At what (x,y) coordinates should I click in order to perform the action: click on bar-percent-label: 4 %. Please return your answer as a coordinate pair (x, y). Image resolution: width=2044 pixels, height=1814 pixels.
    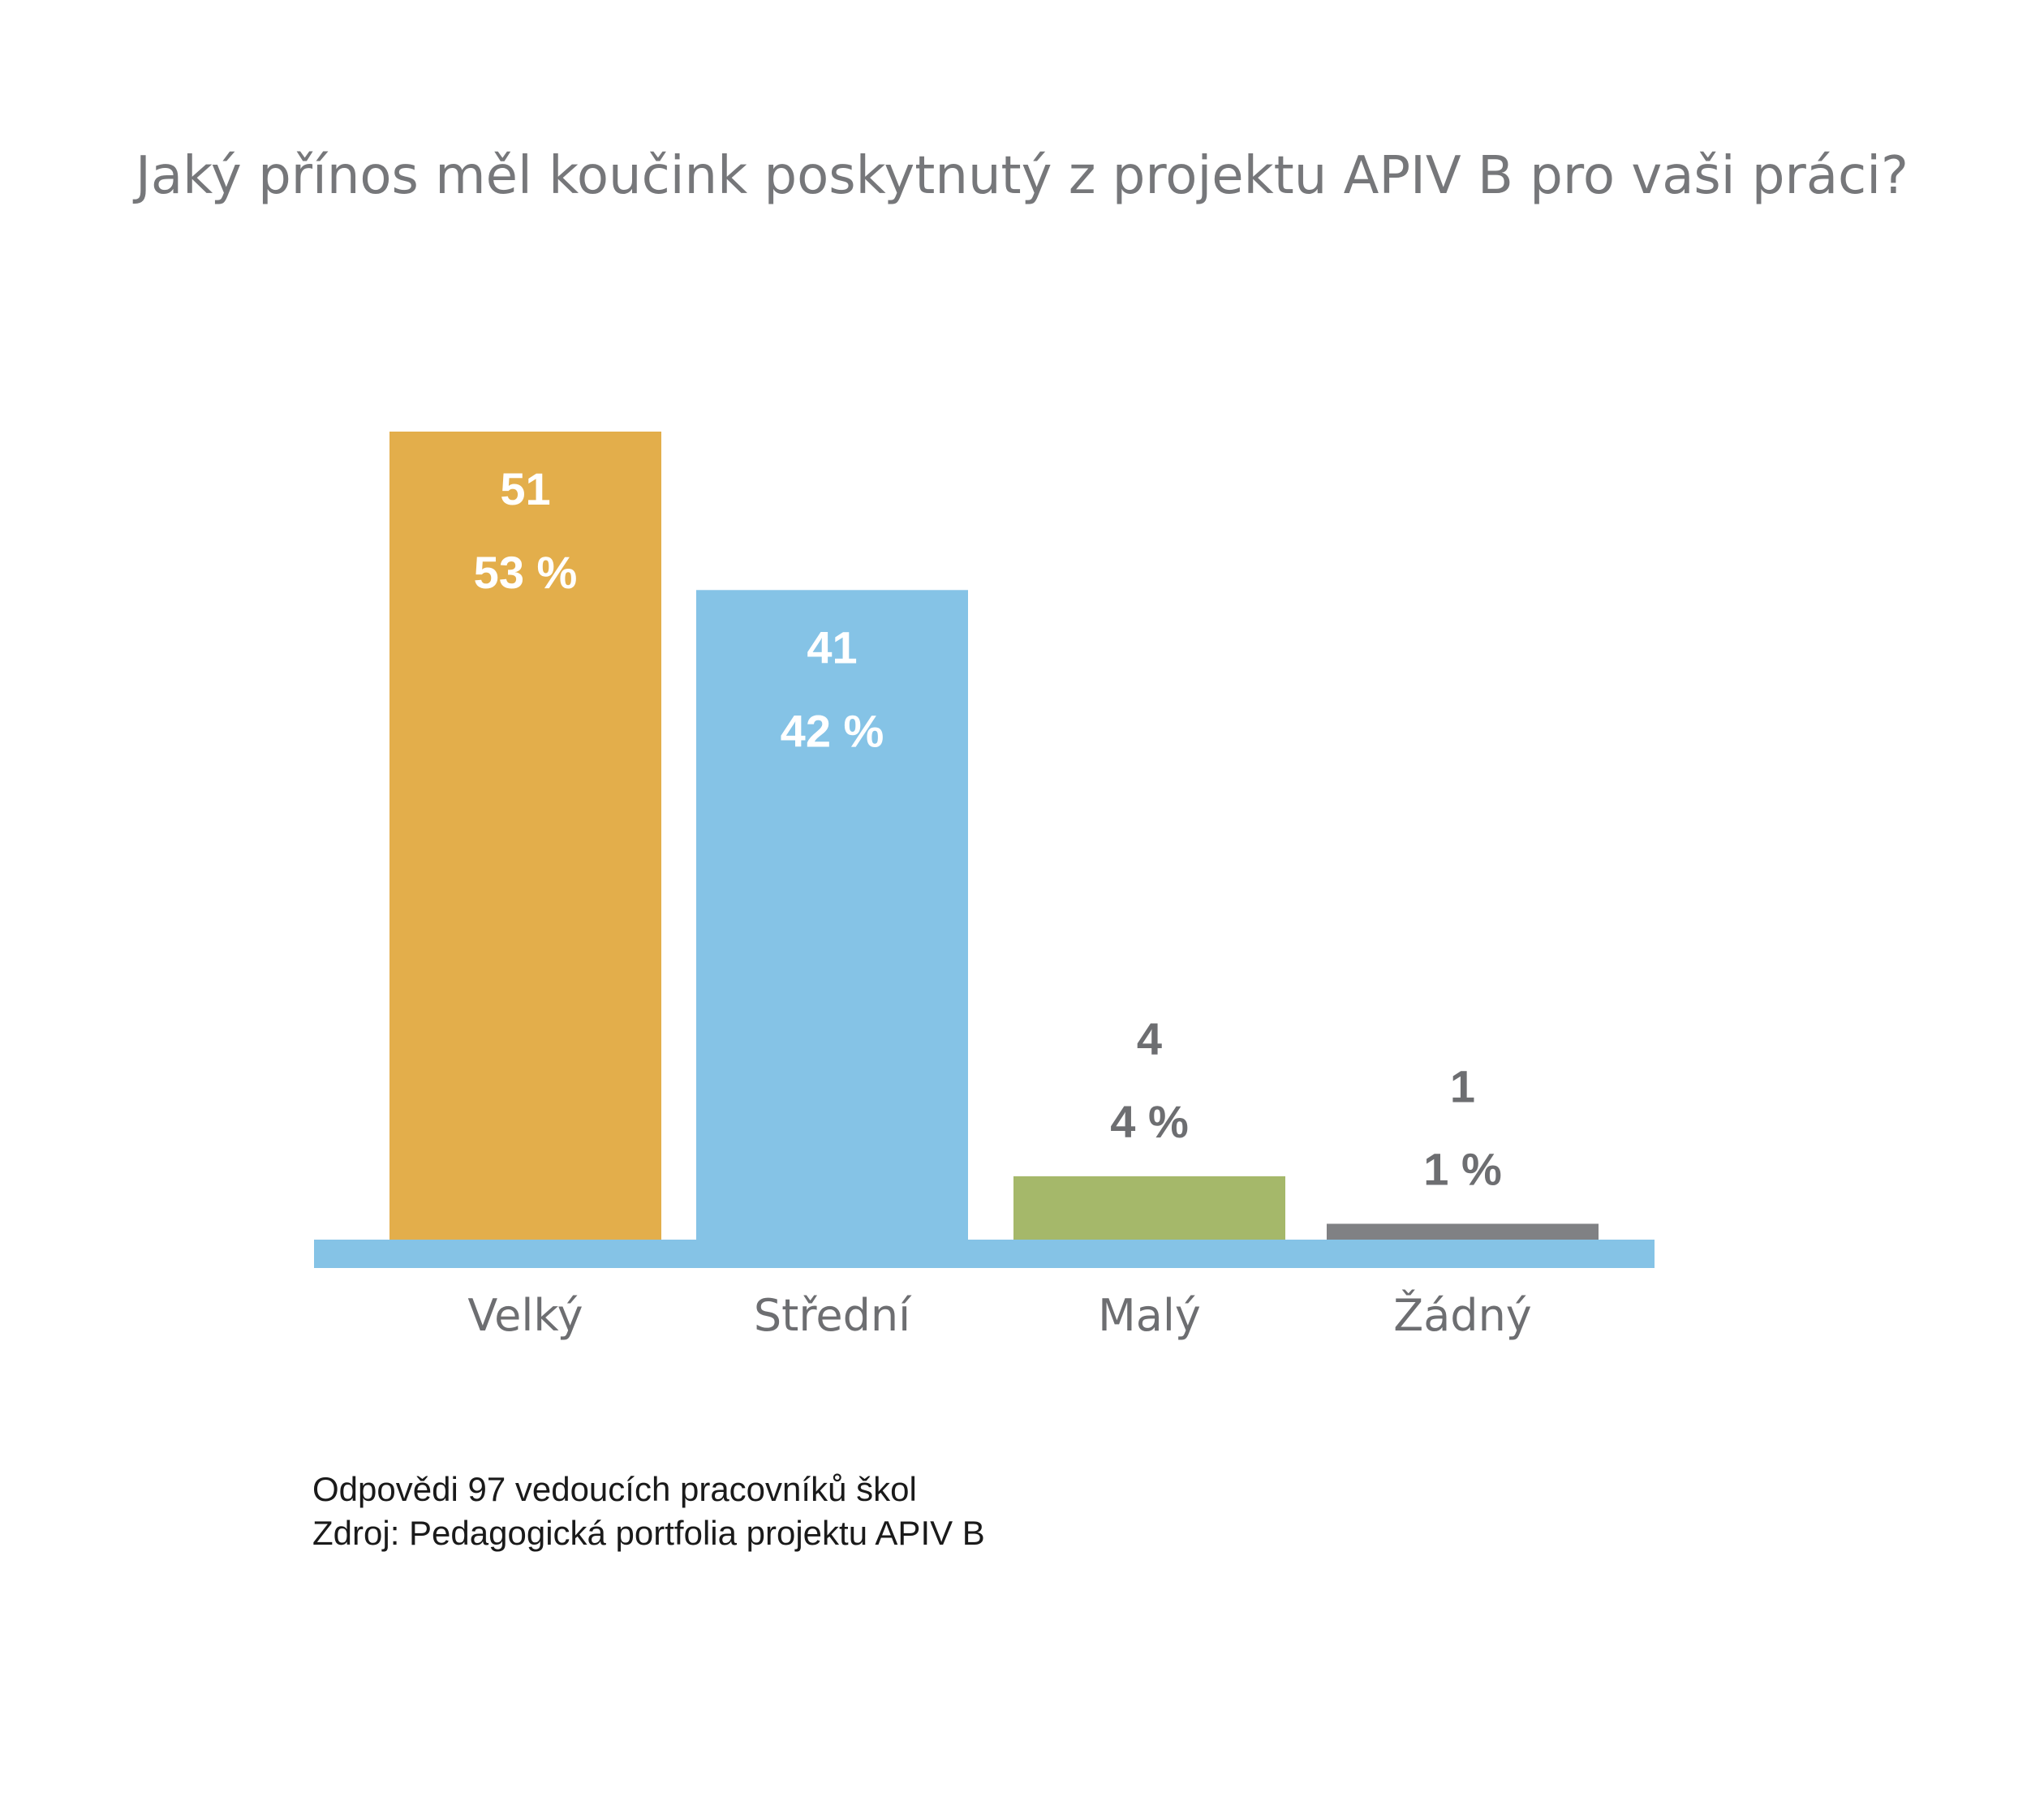
    Looking at the image, I should click on (1150, 1121).